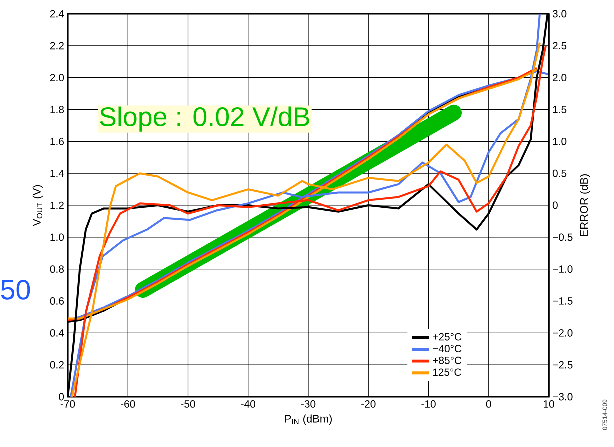 This screenshot has height=447, width=614. I want to click on text: 50, so click(15, 290).